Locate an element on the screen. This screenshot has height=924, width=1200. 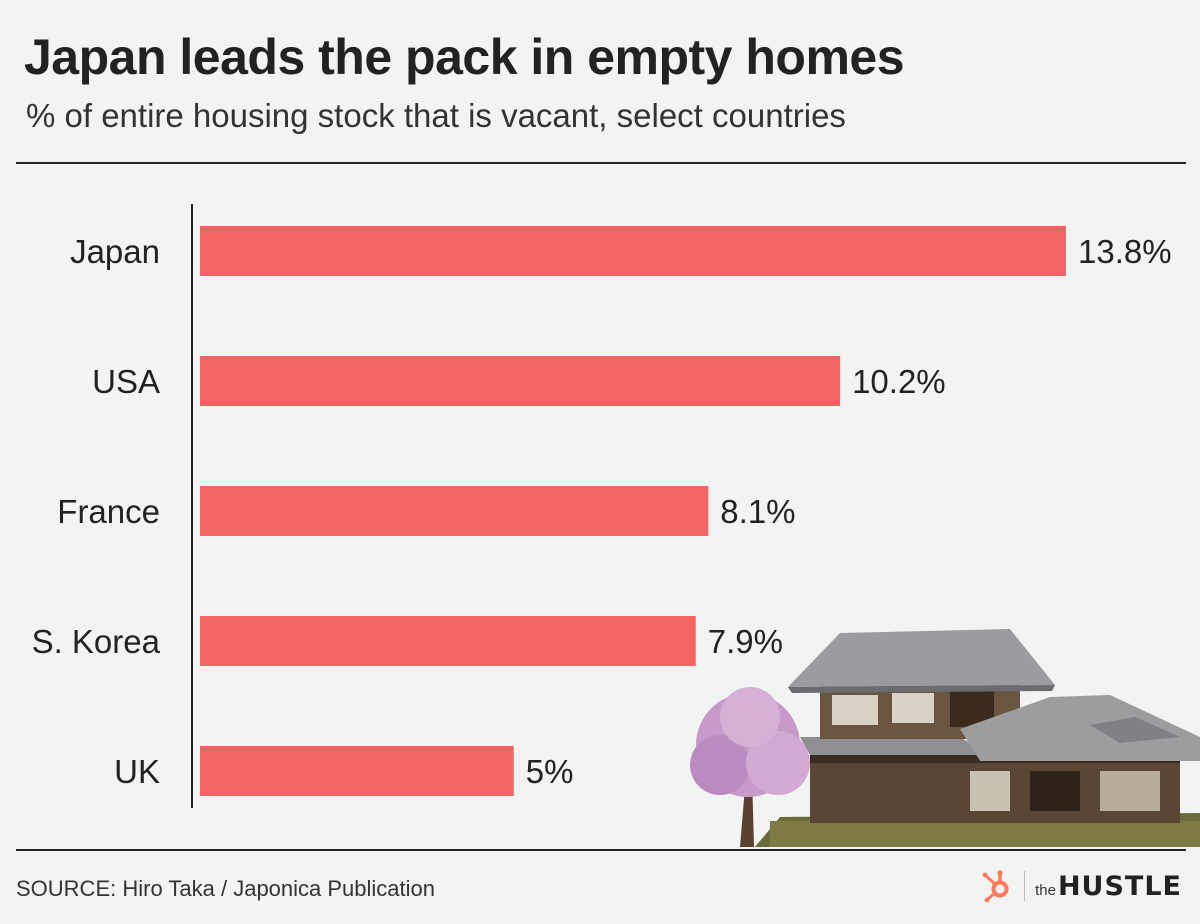
category-label: USA is located at coordinates (126, 381).